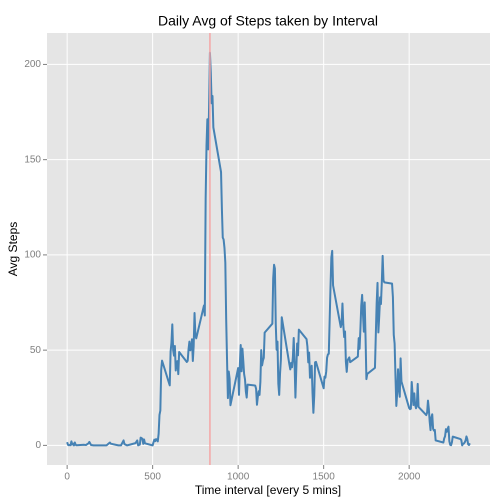 Image resolution: width=504 pixels, height=504 pixels. Describe the element at coordinates (152, 477) in the screenshot. I see `x-tick-label: 500` at that location.